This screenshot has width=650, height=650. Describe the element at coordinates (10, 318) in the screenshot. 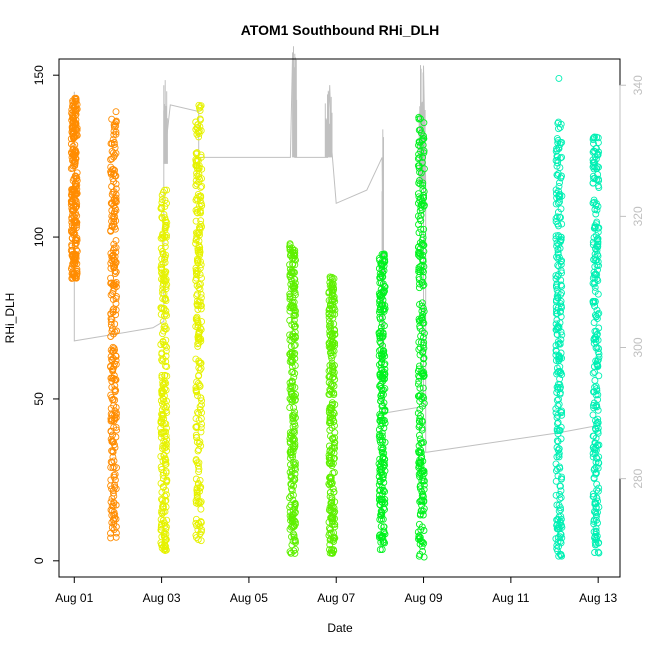

I see `y-axis-label: RHi_DLH` at that location.